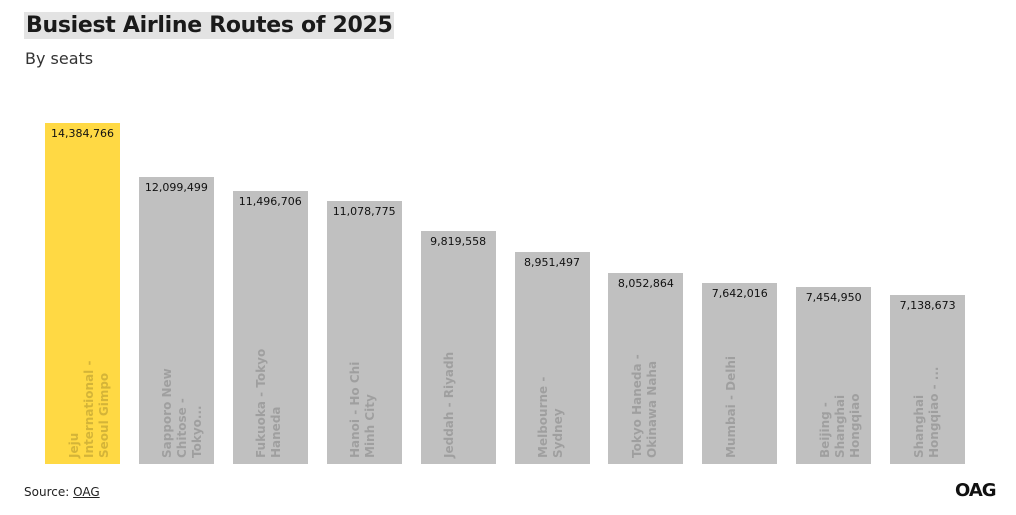 The image size is (1016, 515). Describe the element at coordinates (364, 212) in the screenshot. I see `value-label: 11,078,775` at that location.